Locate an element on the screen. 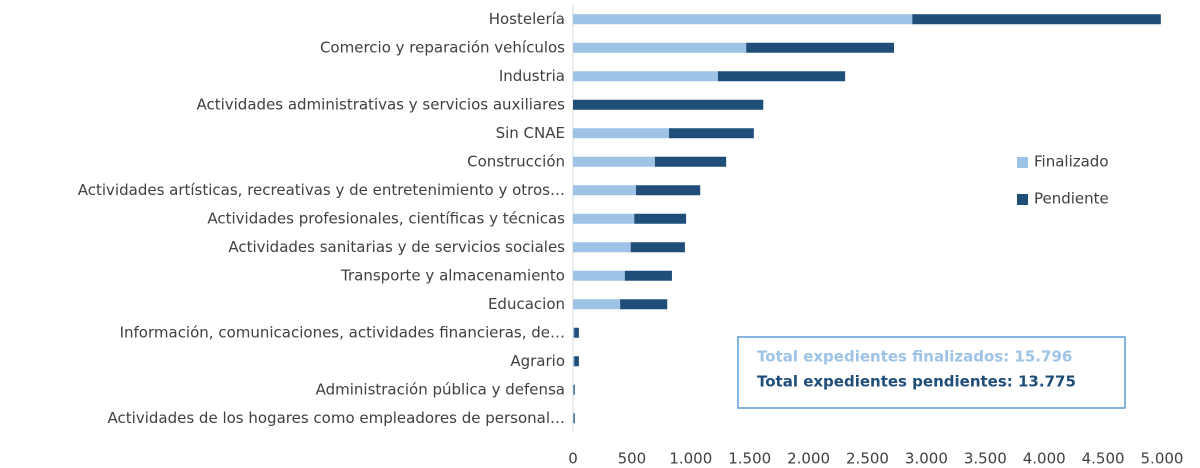  x-tick-label: 1.000 is located at coordinates (690, 459).